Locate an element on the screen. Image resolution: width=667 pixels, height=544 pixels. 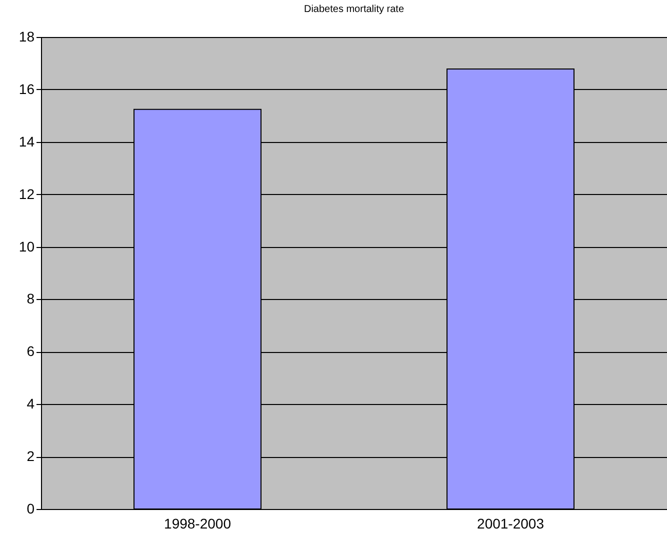
y-tick-label: 18 is located at coordinates (26, 36).